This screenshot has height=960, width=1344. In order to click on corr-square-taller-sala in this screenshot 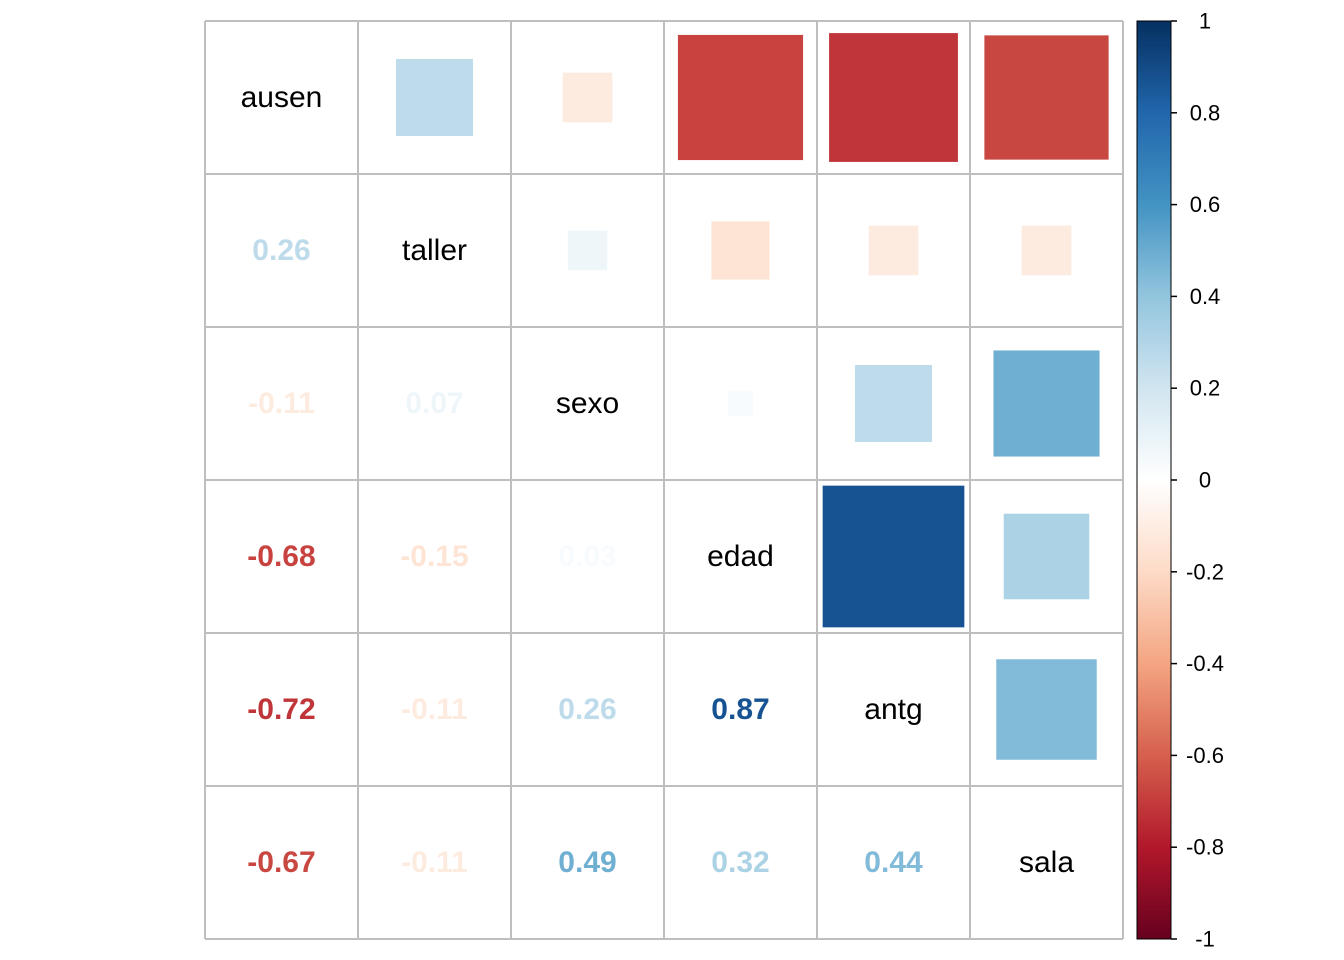, I will do `click(1046, 250)`.